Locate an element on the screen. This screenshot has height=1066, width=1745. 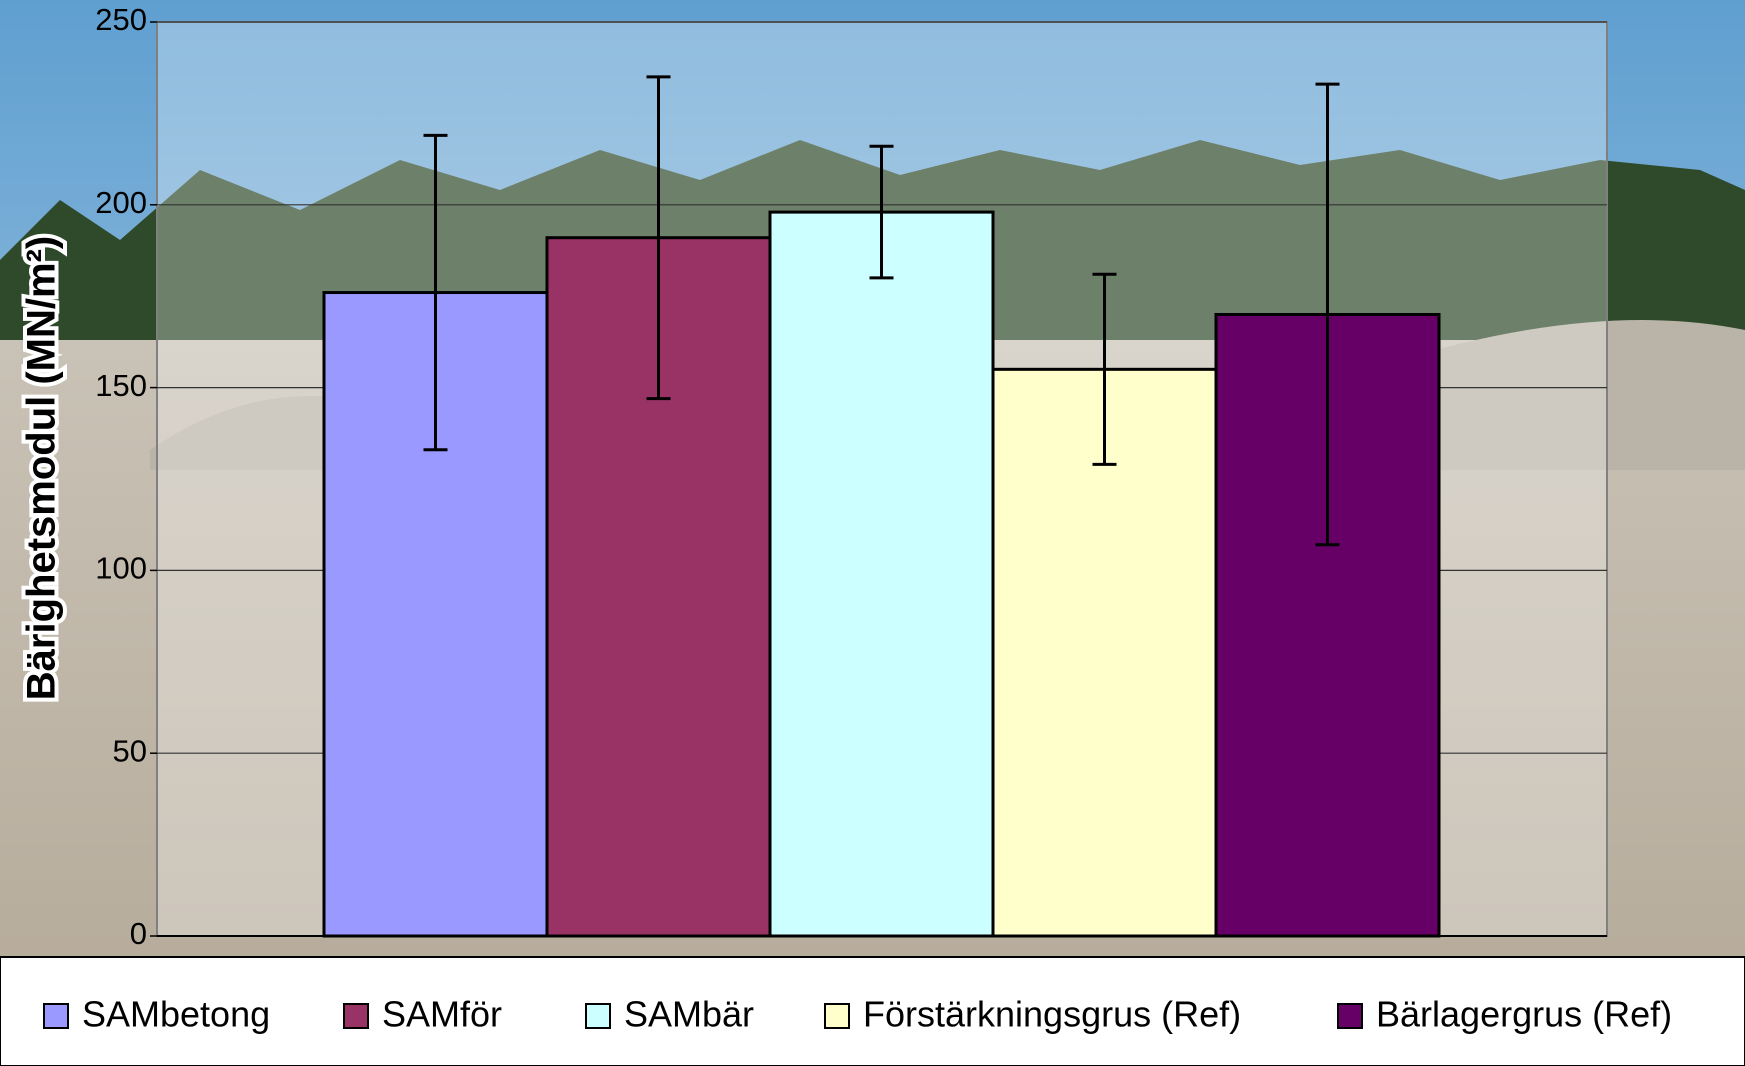
legend-label: Förstärkningsgrus (Ref) is located at coordinates (1052, 1014).